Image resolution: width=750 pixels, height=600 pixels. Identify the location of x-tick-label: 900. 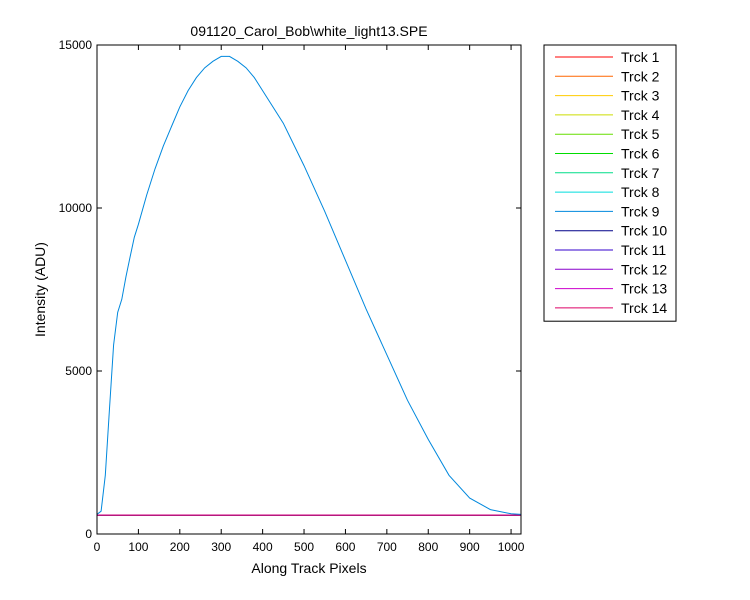
(470, 547).